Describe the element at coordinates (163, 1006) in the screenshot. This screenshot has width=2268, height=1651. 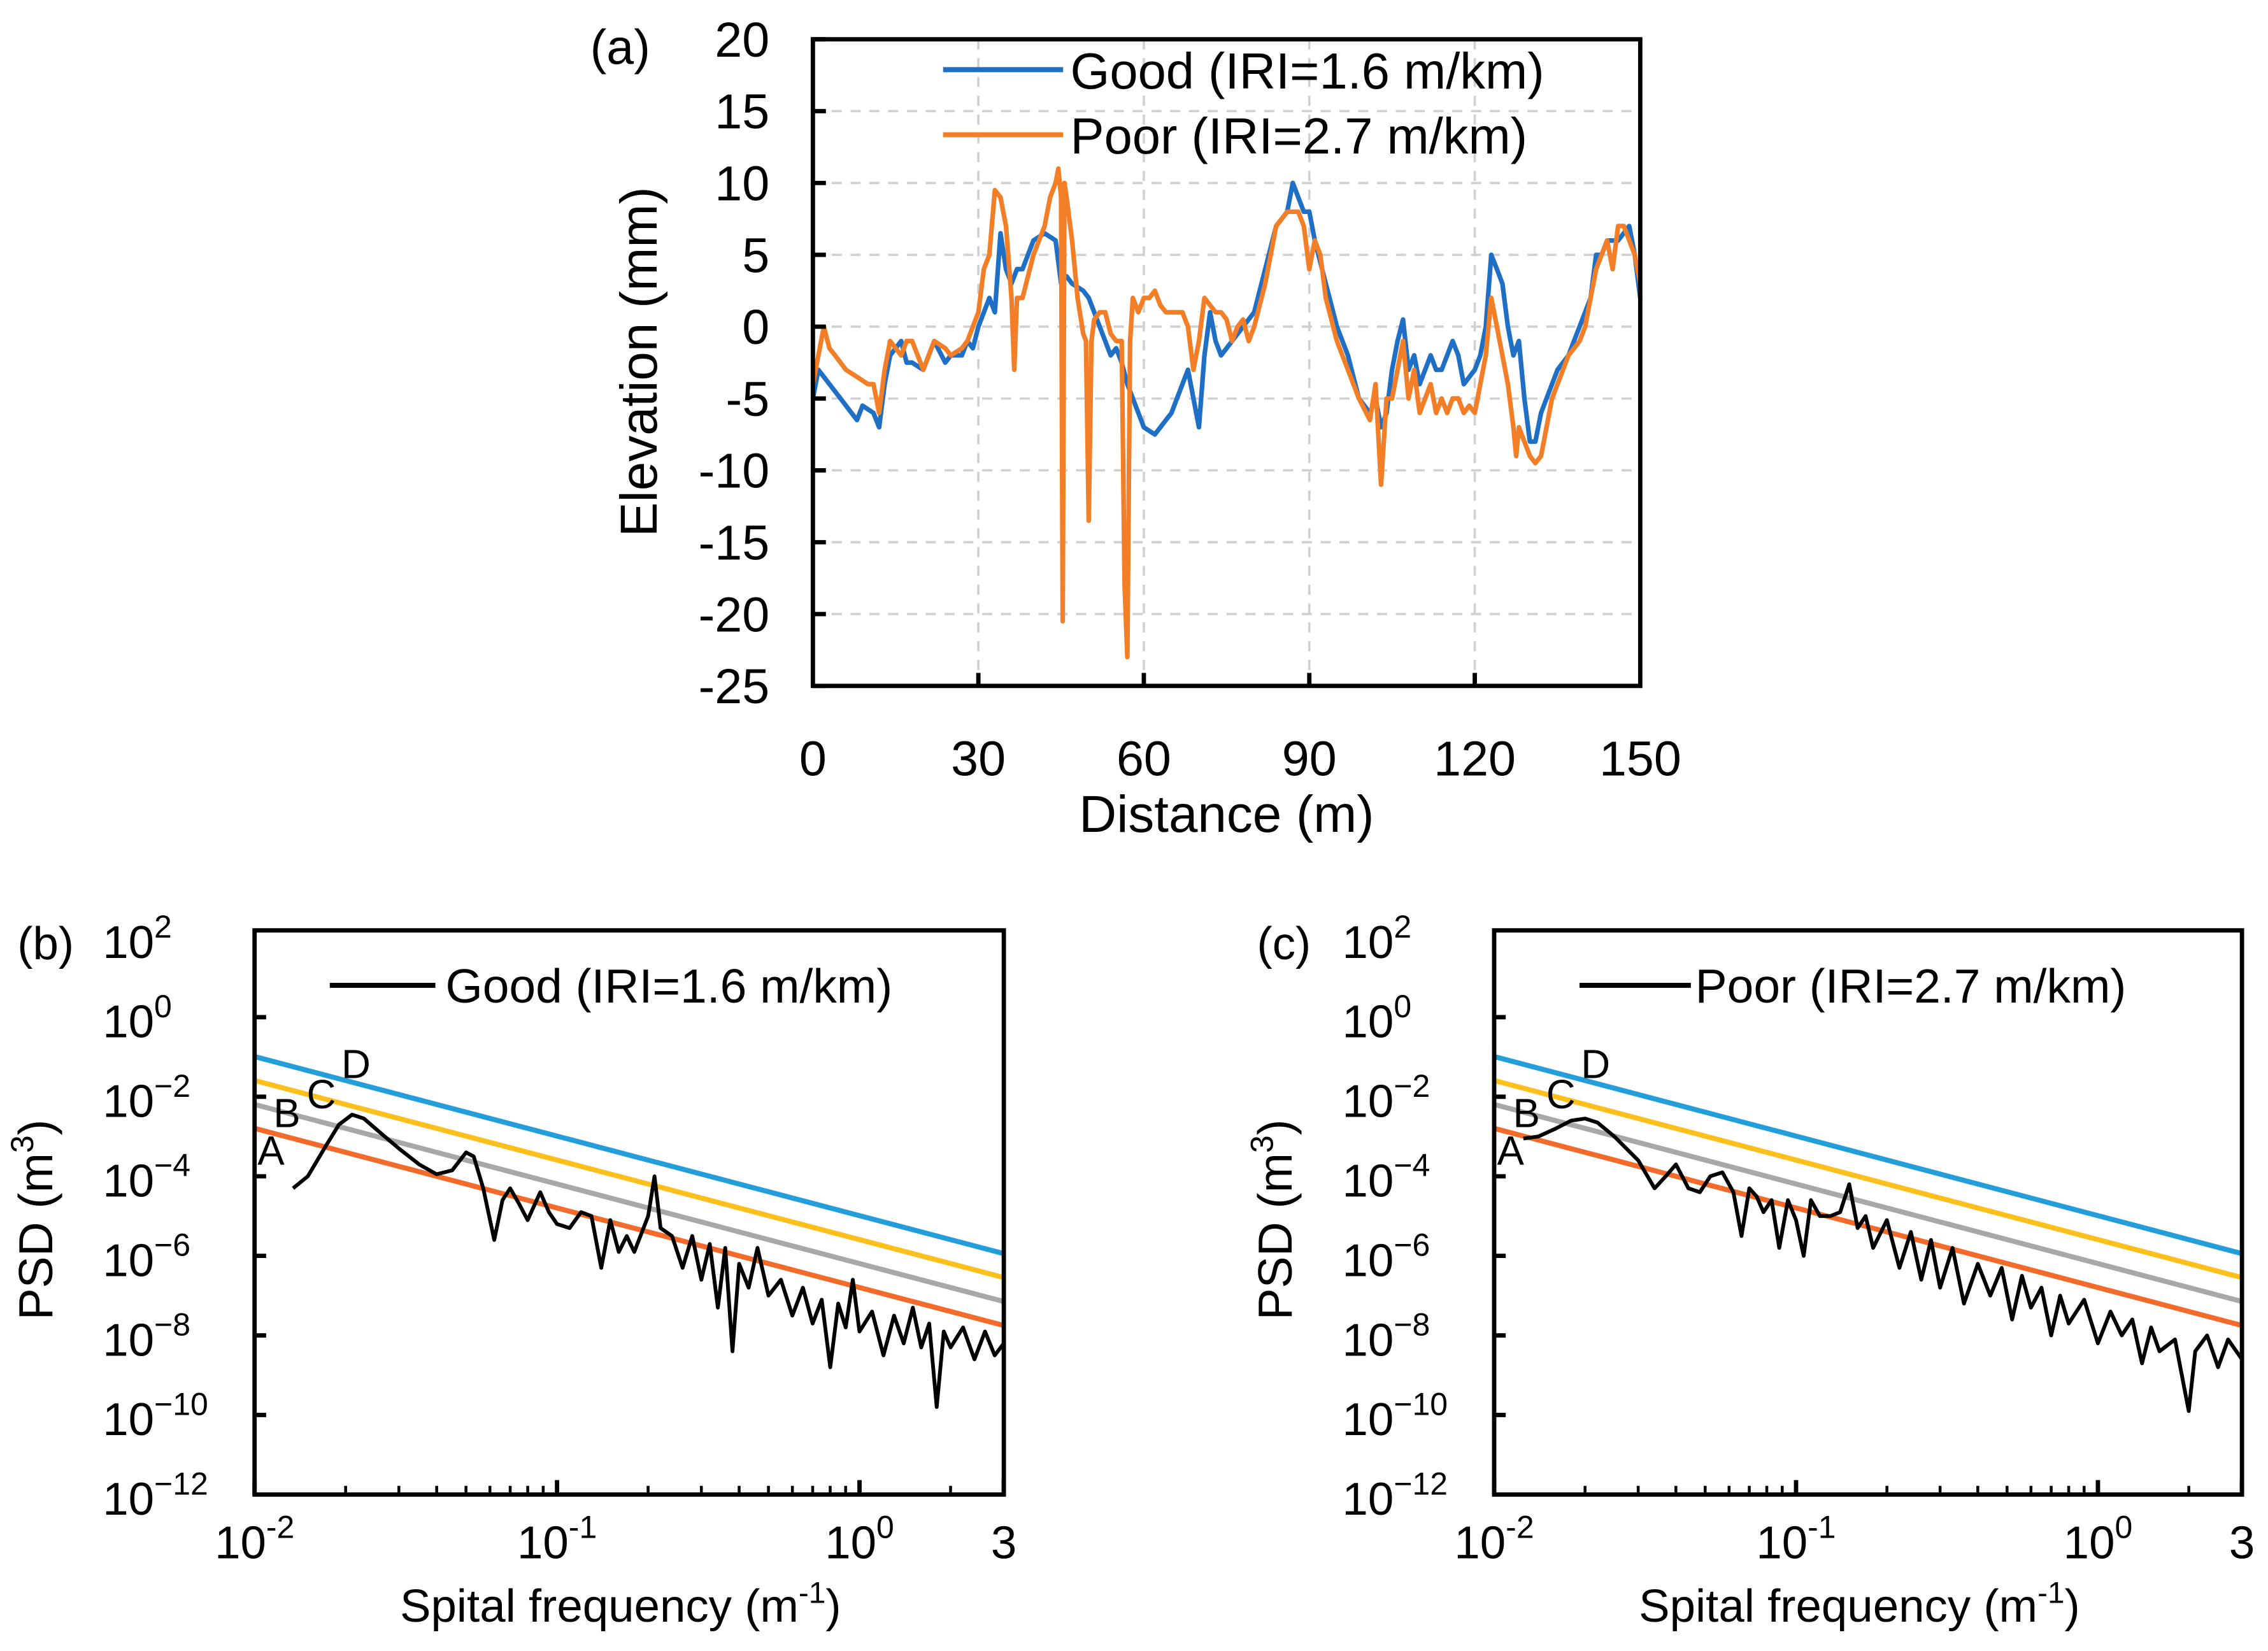
I see `y-tick-exponent: 0` at that location.